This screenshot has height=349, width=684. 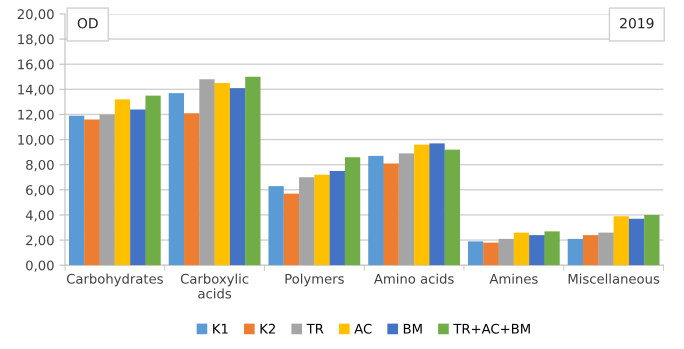 What do you see at coordinates (637, 23) in the screenshot?
I see `annotation: 2019` at bounding box center [637, 23].